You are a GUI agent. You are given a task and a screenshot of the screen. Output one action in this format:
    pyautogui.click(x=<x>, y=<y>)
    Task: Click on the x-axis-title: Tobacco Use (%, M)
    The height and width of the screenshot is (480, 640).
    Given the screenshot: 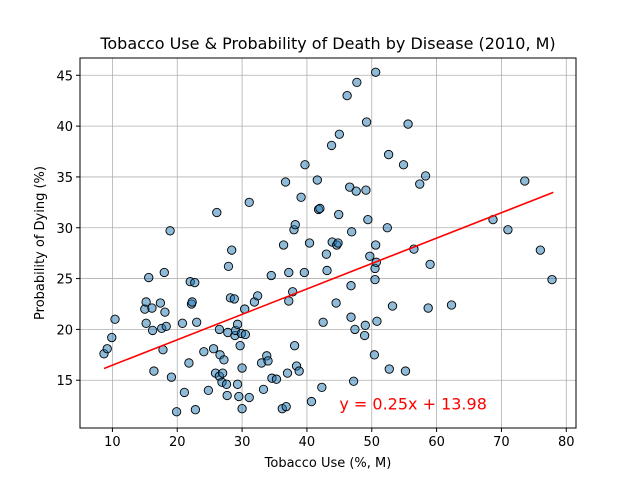 What is the action you would take?
    pyautogui.click(x=328, y=463)
    